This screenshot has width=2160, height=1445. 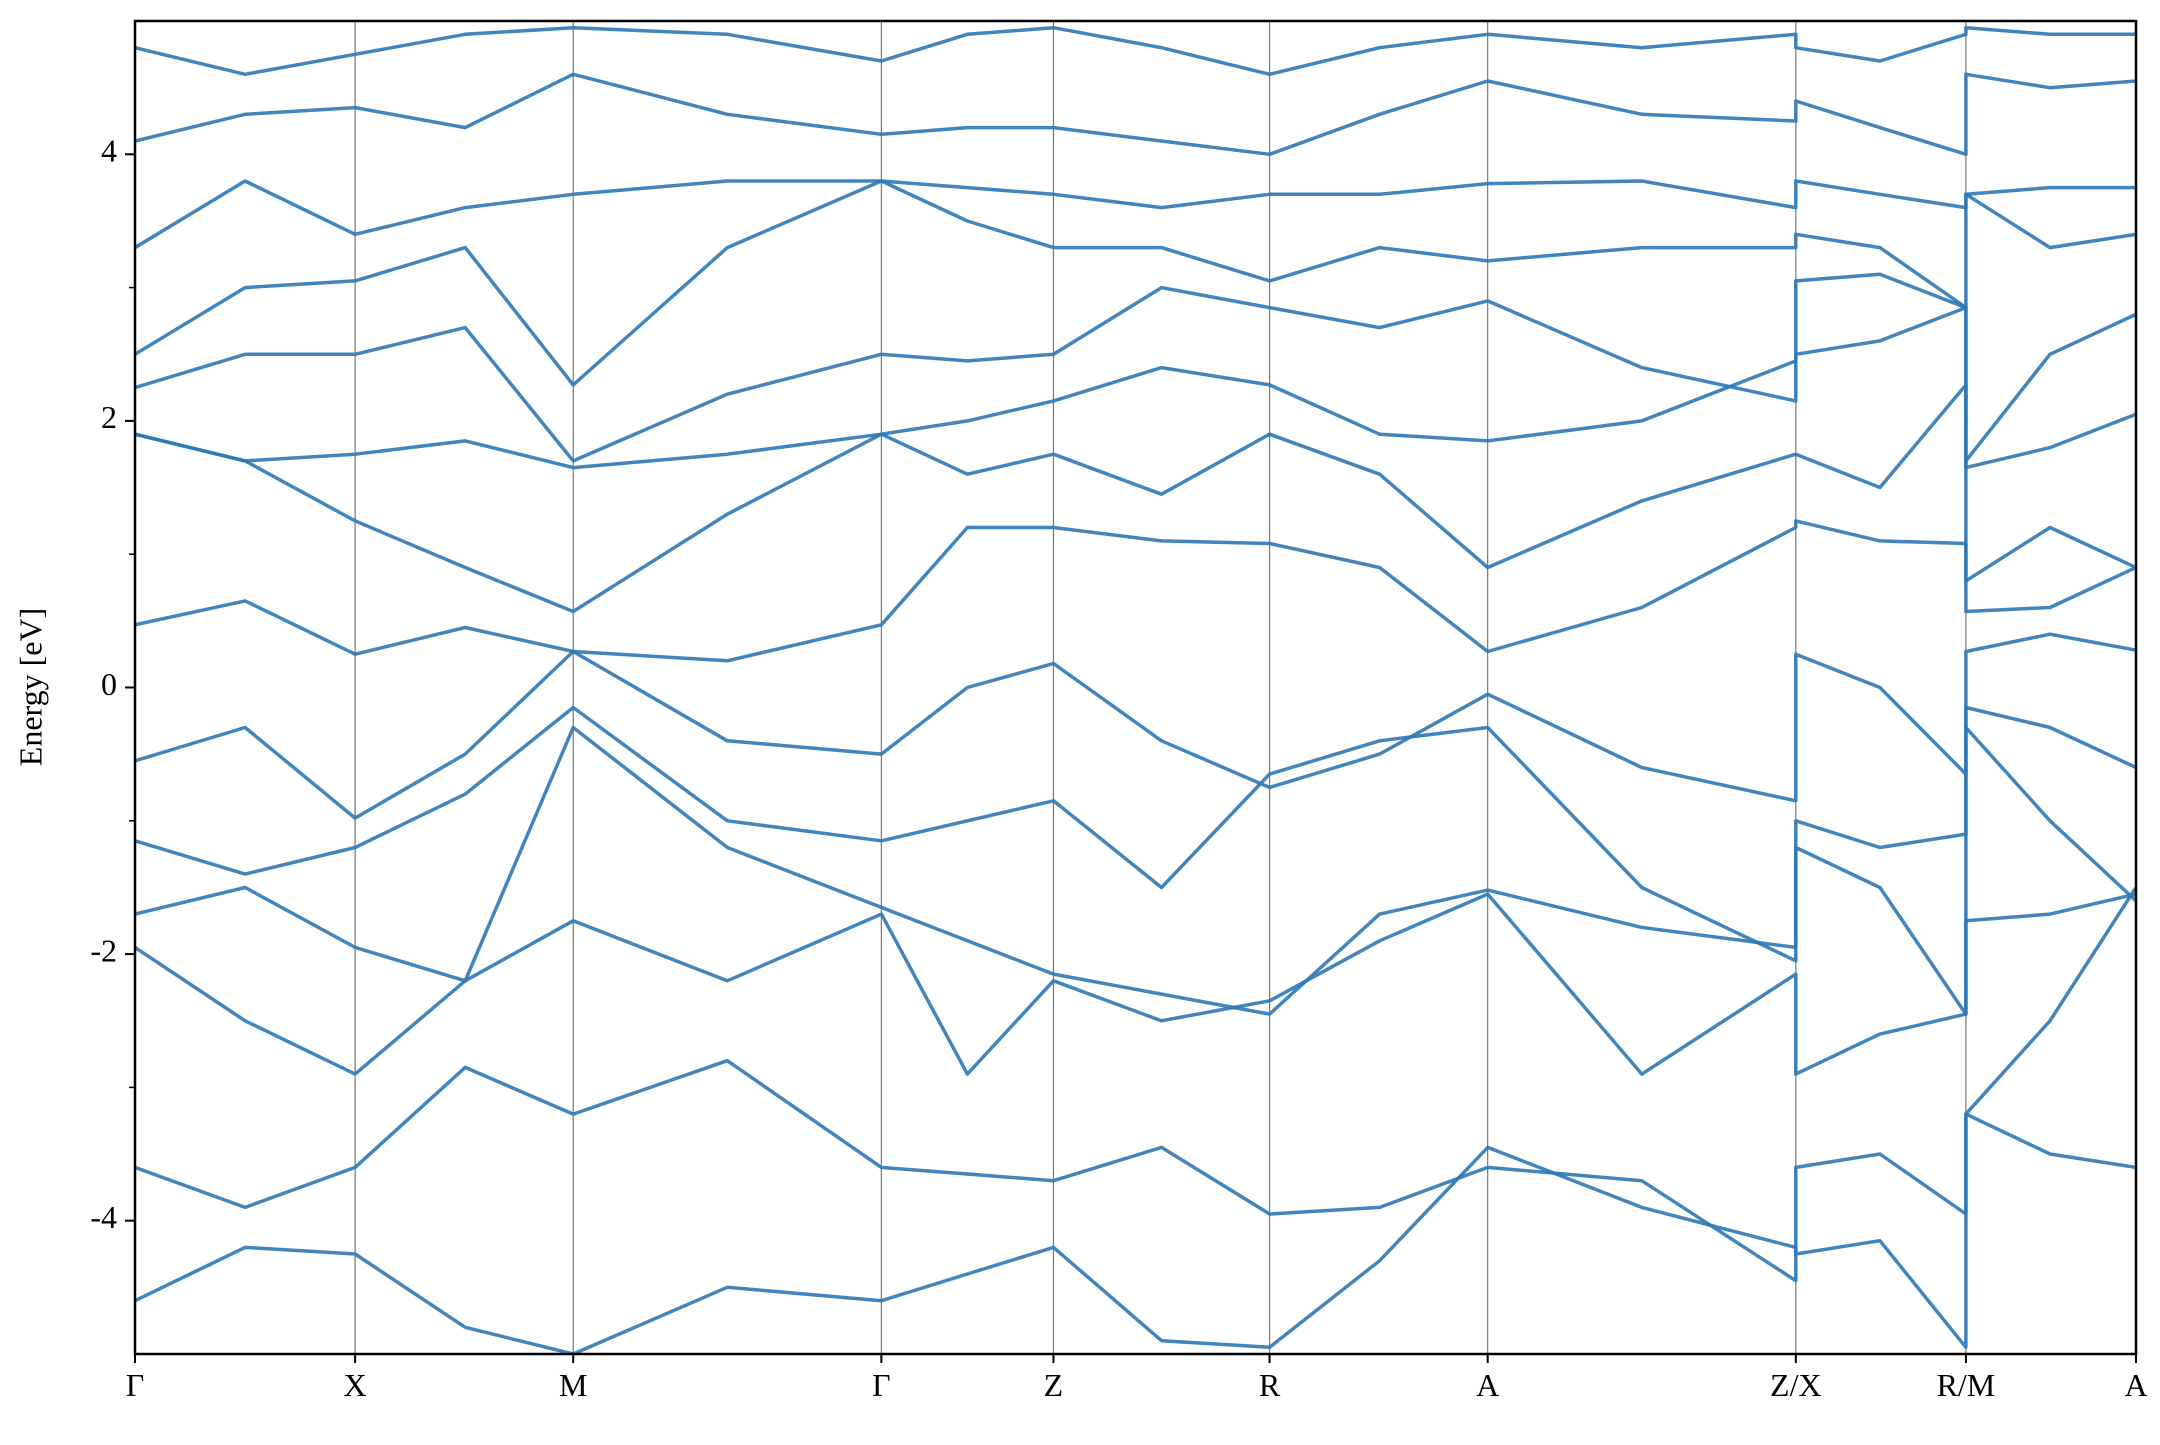 What do you see at coordinates (109, 151) in the screenshot?
I see `y-tick-label: 4` at bounding box center [109, 151].